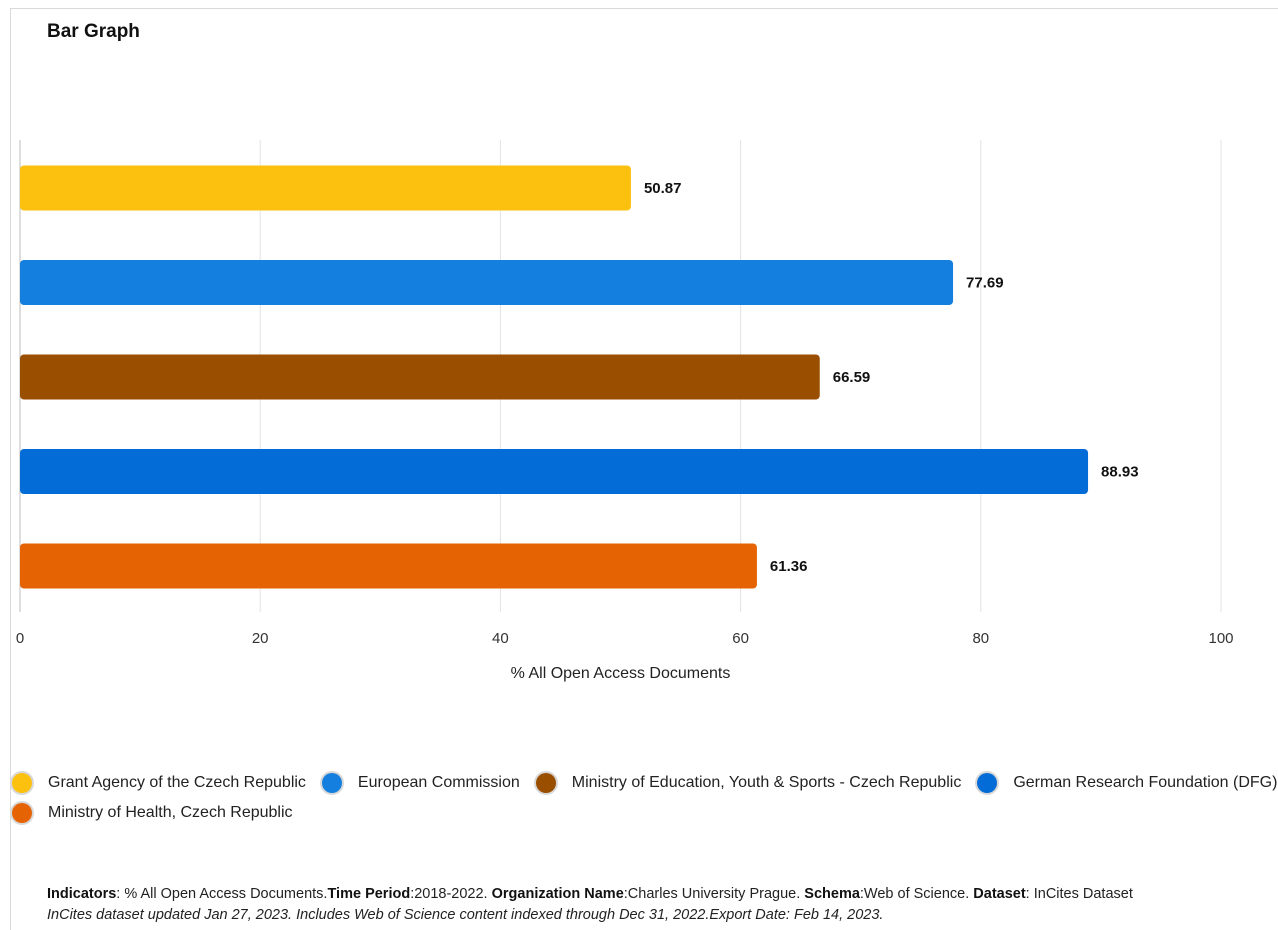 This screenshot has height=930, width=1278. I want to click on legend-item: Grant Agency of the Czech Republic, so click(159, 783).